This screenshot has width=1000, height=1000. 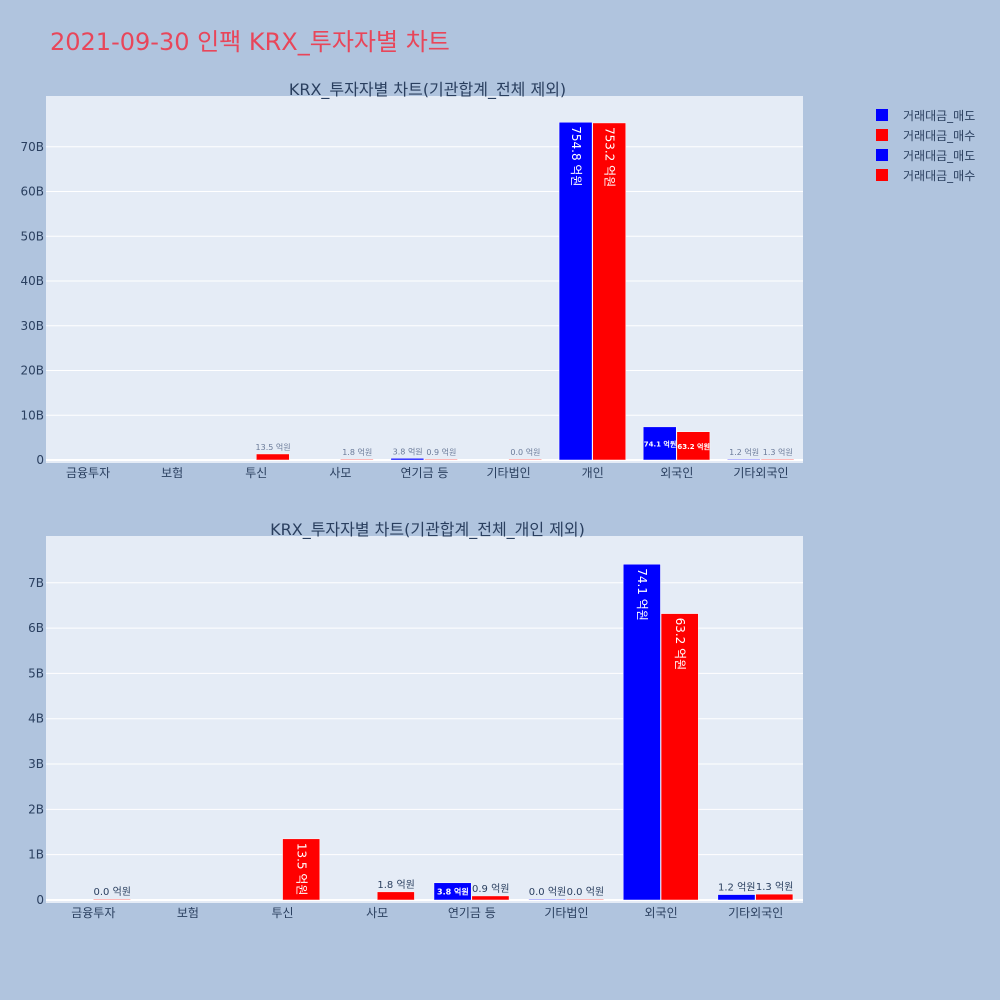 I want to click on y-tick-label: 40B, so click(x=32, y=281).